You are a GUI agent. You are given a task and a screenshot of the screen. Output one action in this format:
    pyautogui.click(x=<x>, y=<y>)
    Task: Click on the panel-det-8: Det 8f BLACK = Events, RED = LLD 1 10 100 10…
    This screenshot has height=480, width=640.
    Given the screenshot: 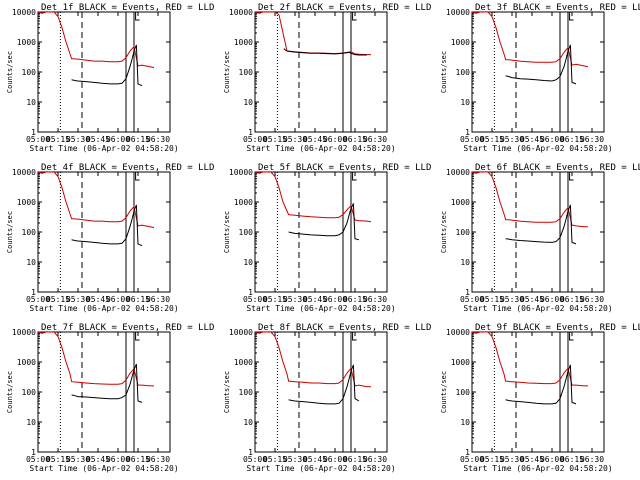 What is the action you would take?
    pyautogui.click(x=327, y=398)
    